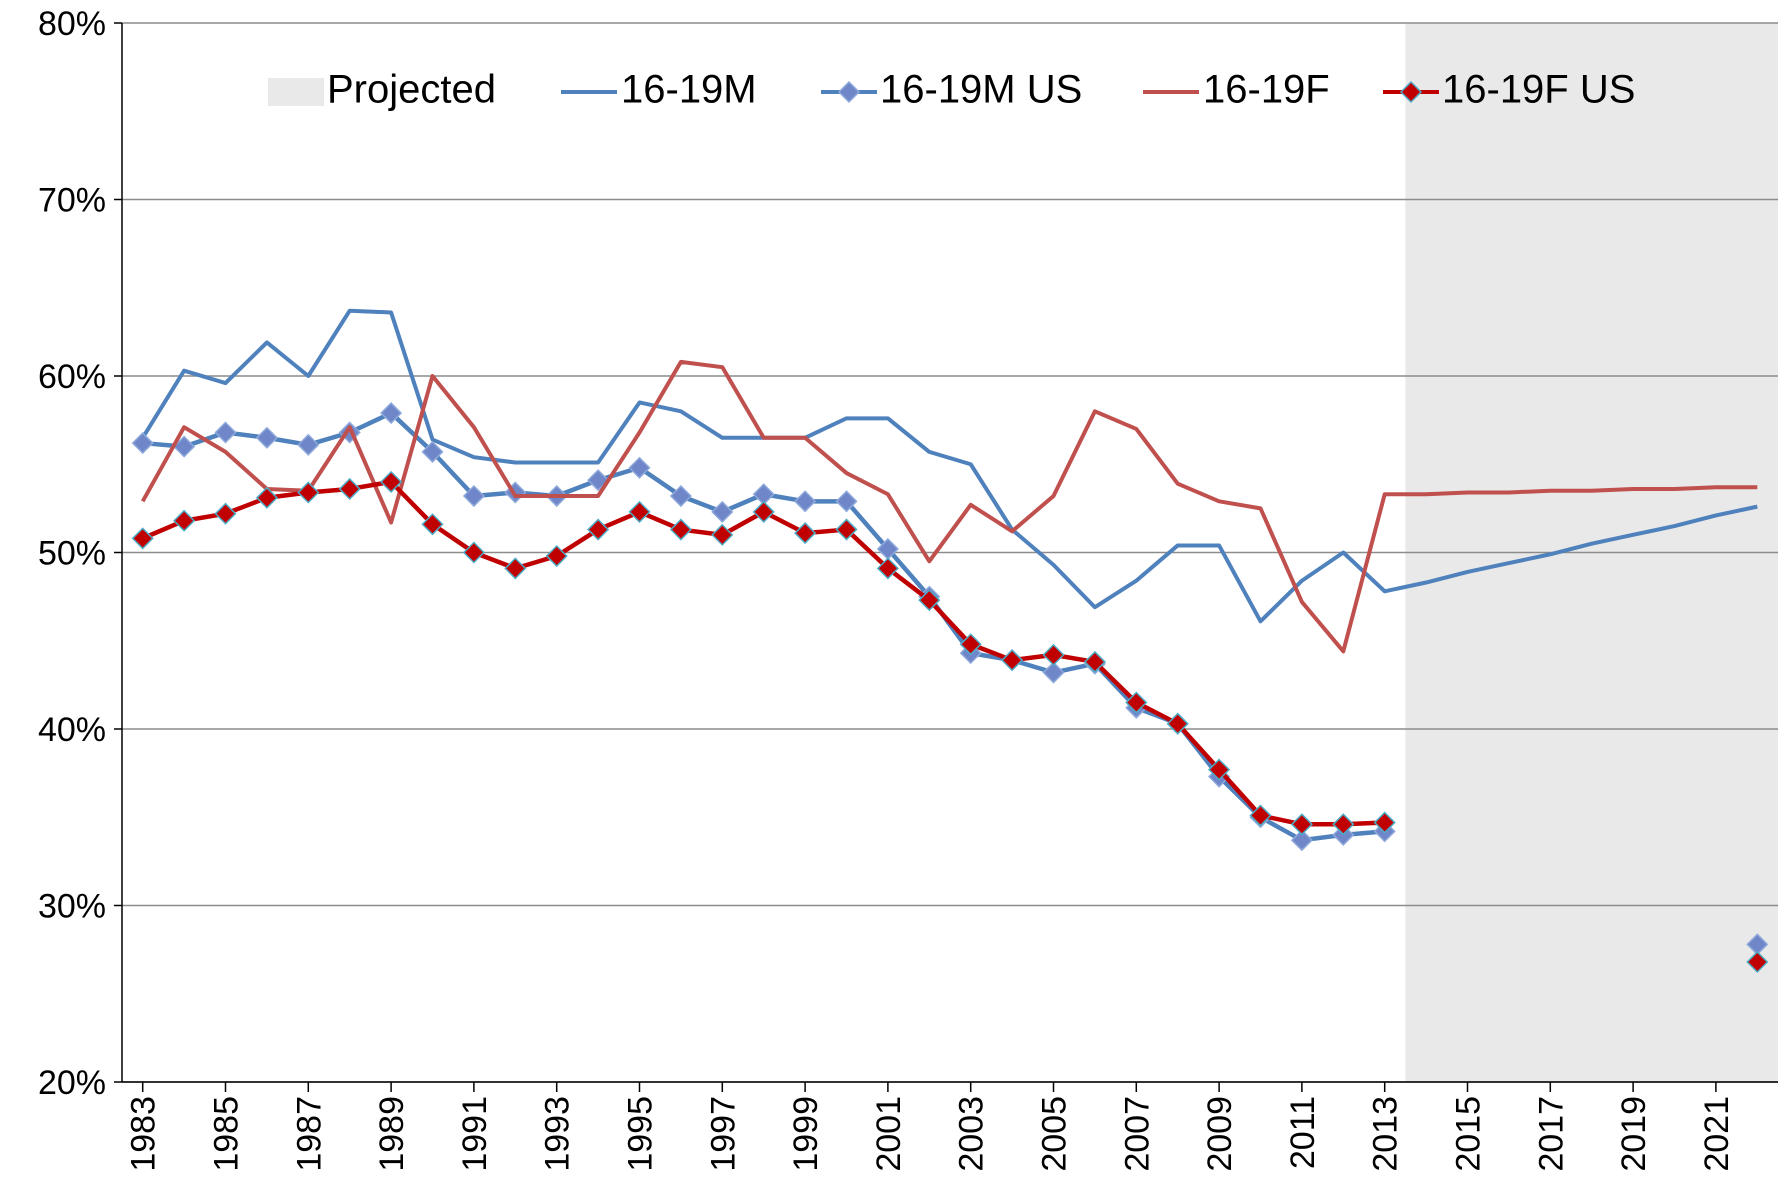 Image resolution: width=1787 pixels, height=1203 pixels. I want to click on legend-label: Projected, so click(411, 90).